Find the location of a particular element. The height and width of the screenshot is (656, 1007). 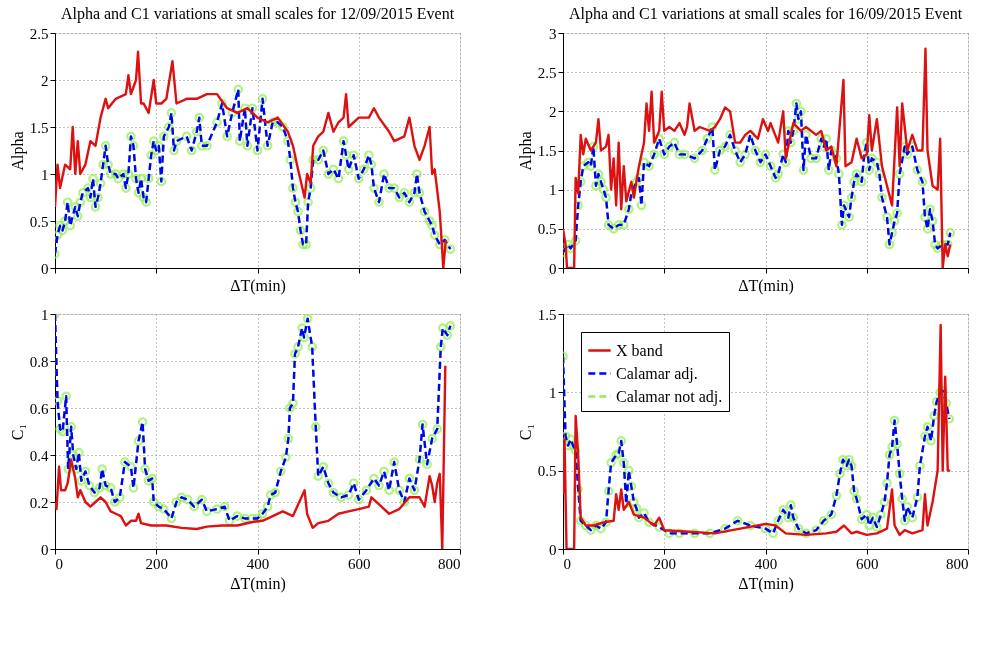

chart-title: Alpha and C1 variations at small scales for 12/09/2015 Event is located at coordinates (257, 14).